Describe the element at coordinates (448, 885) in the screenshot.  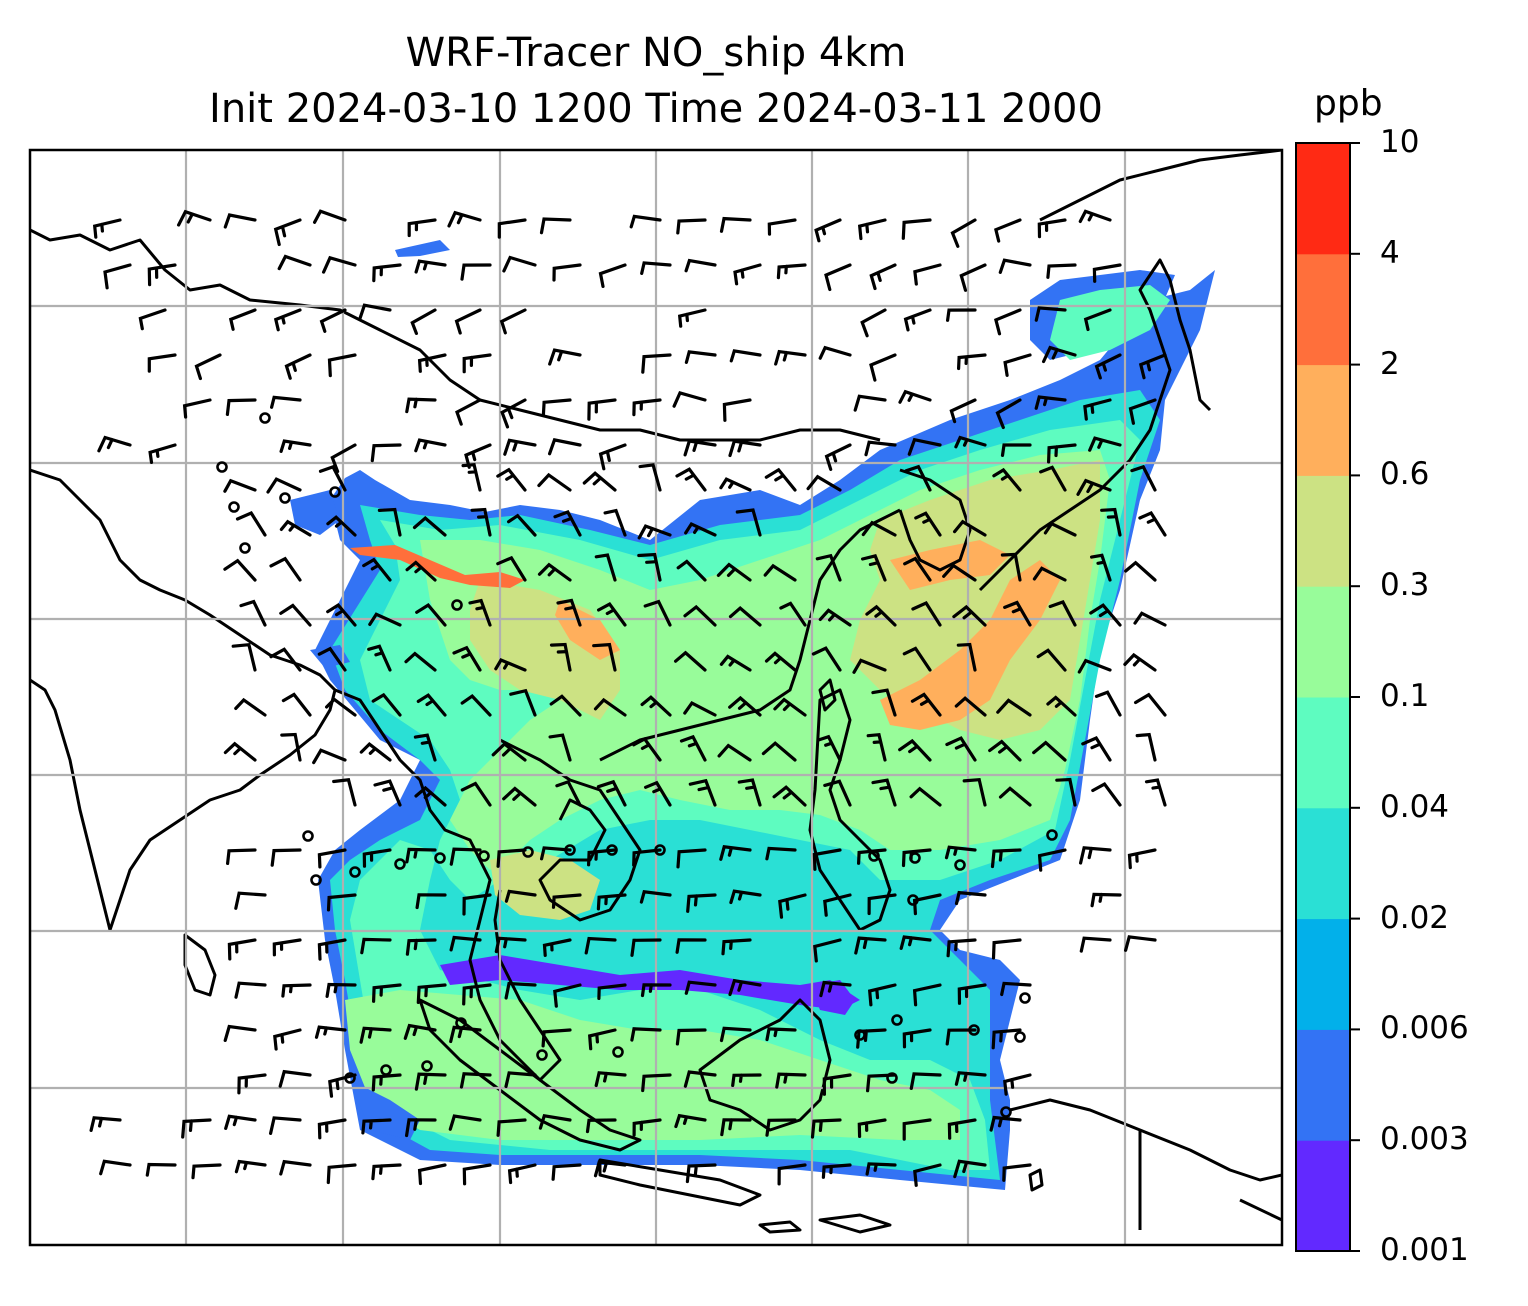
I see `coastline-myanmar` at that location.